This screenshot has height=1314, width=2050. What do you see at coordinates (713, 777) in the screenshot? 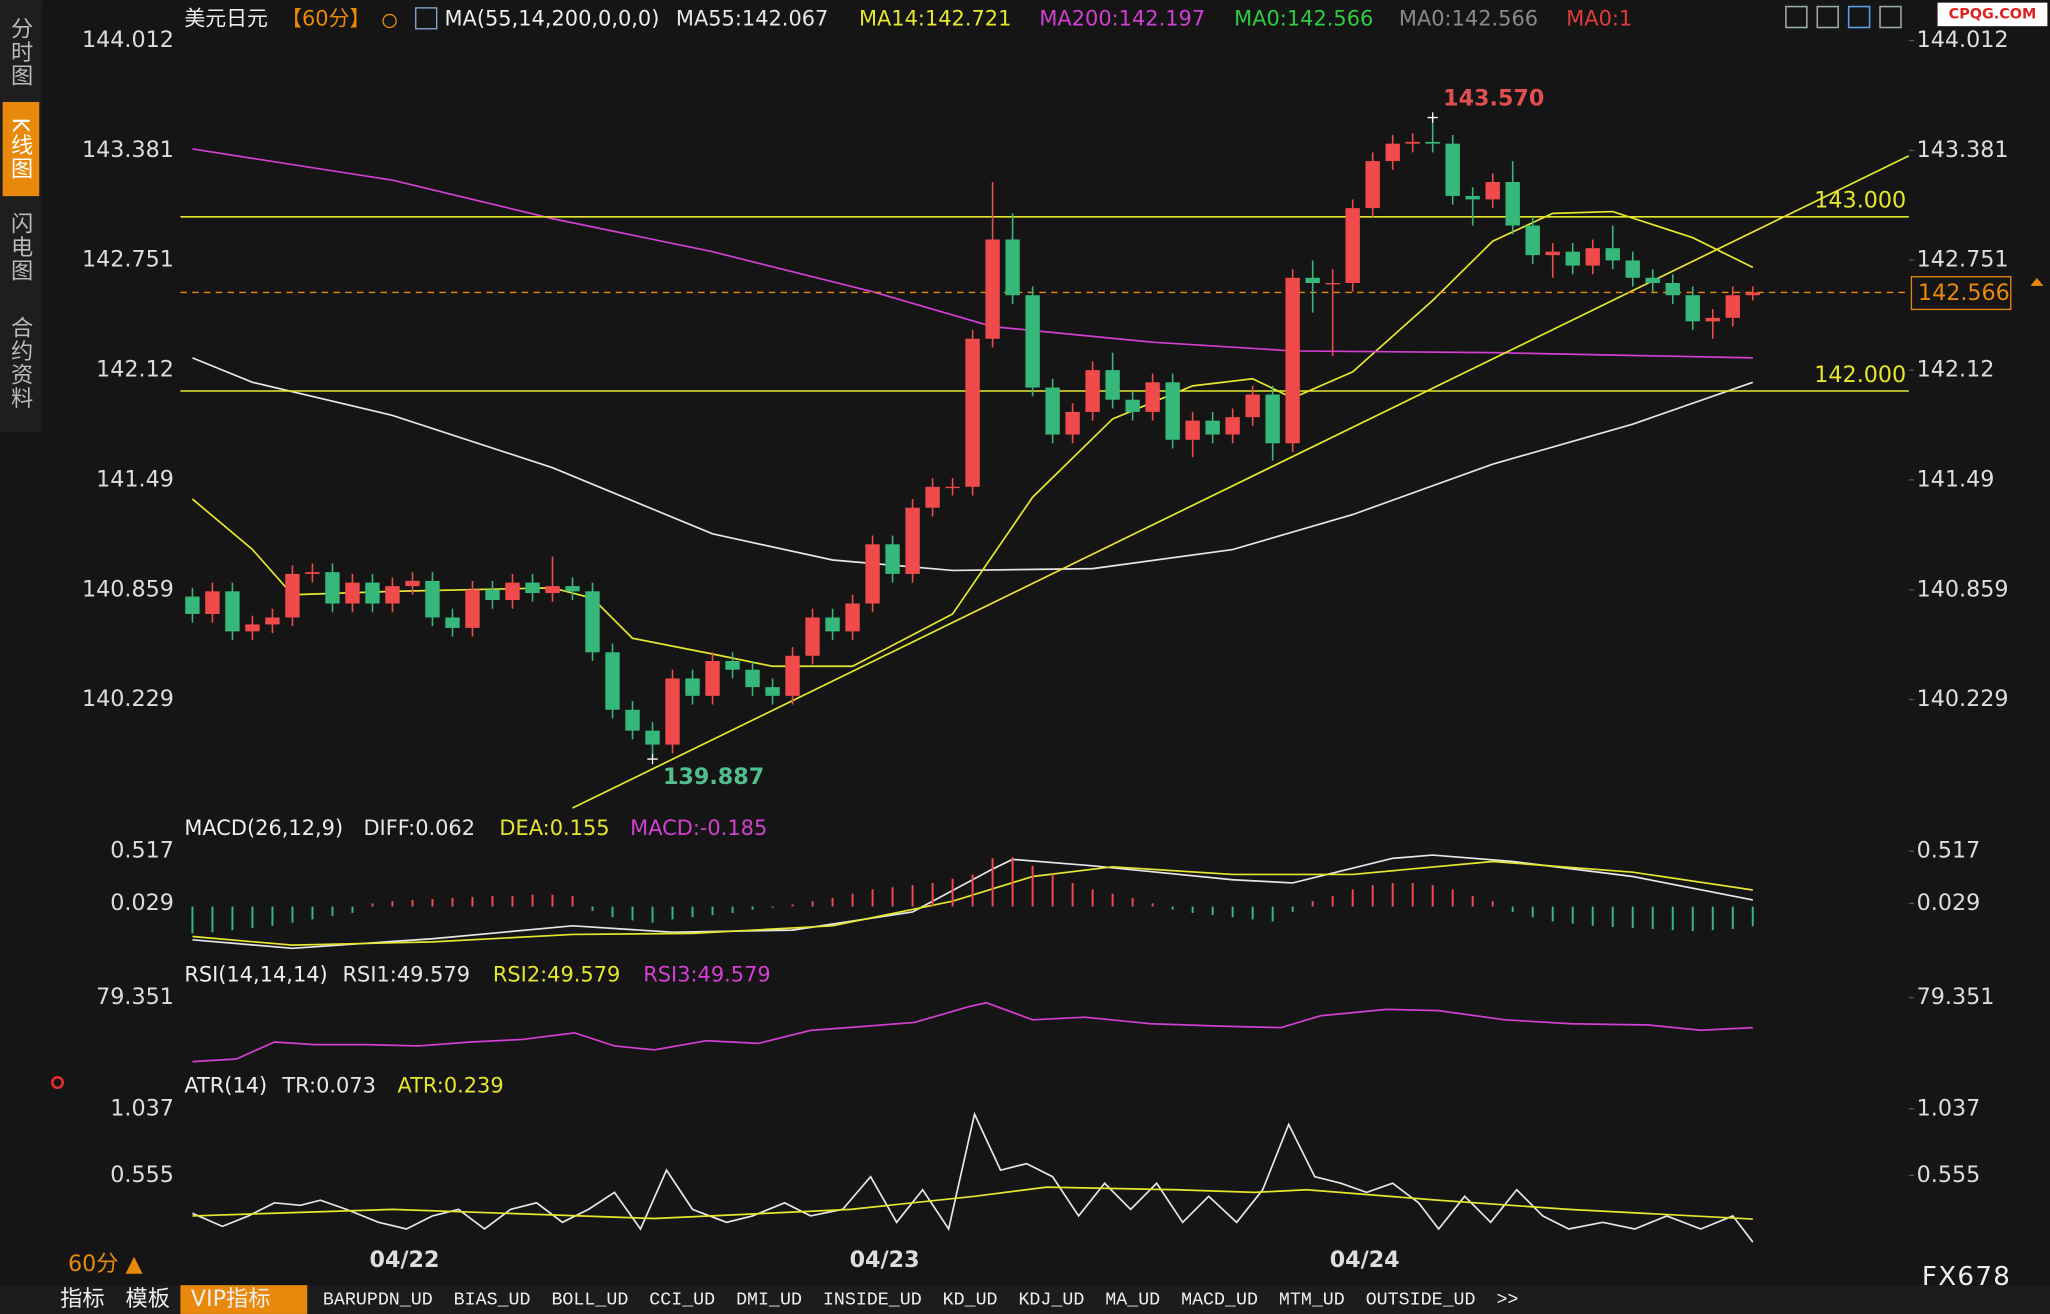
I see `extreme-label: 139.887` at bounding box center [713, 777].